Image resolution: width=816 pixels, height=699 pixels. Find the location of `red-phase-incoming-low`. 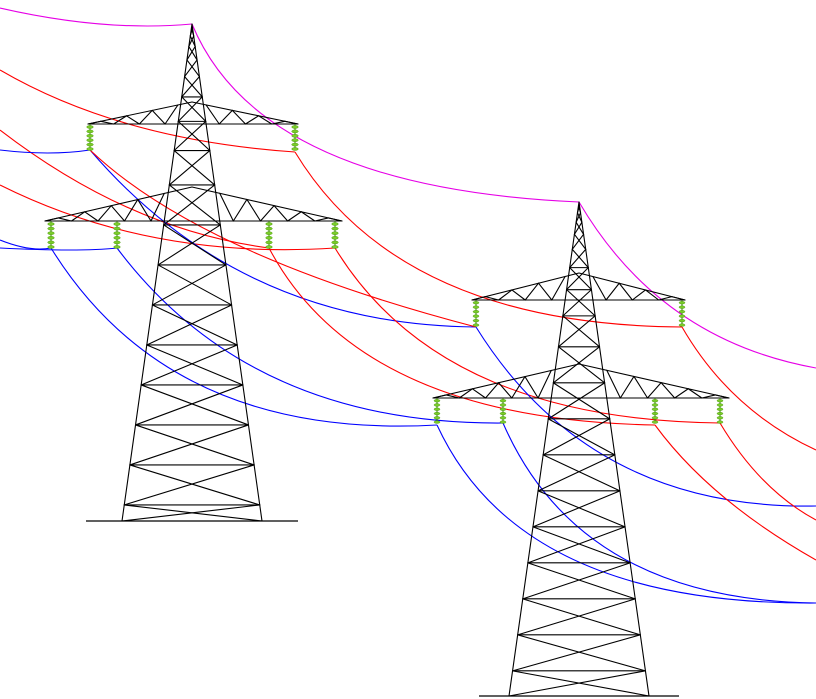

red-phase-incoming-low is located at coordinates (168, 217).